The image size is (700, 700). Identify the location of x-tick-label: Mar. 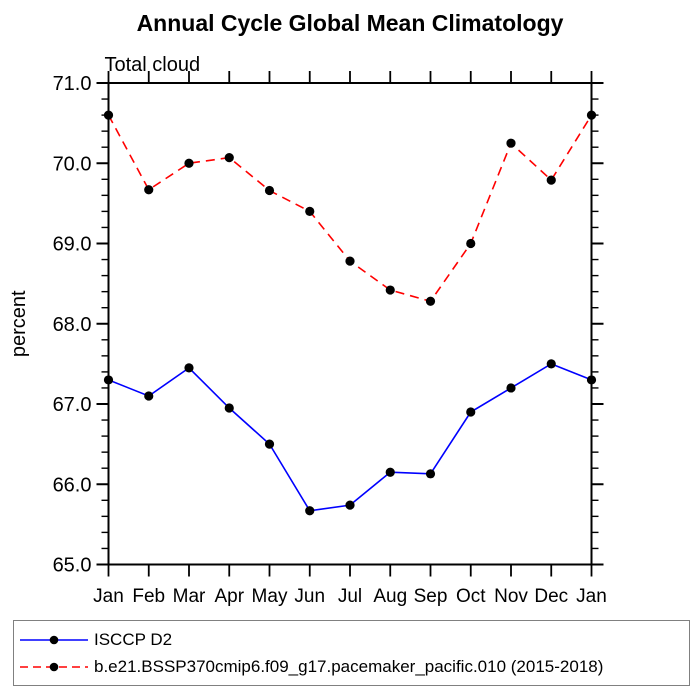
(189, 596).